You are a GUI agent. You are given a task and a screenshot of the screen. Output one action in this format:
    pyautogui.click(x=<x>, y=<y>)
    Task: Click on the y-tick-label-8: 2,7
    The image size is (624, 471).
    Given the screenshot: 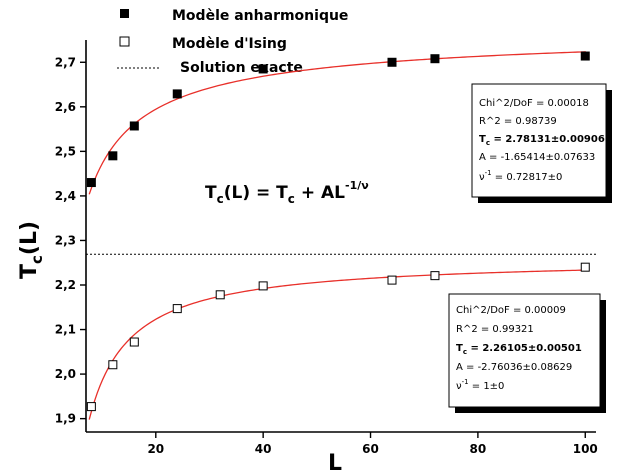 What is the action you would take?
    pyautogui.click(x=65, y=62)
    